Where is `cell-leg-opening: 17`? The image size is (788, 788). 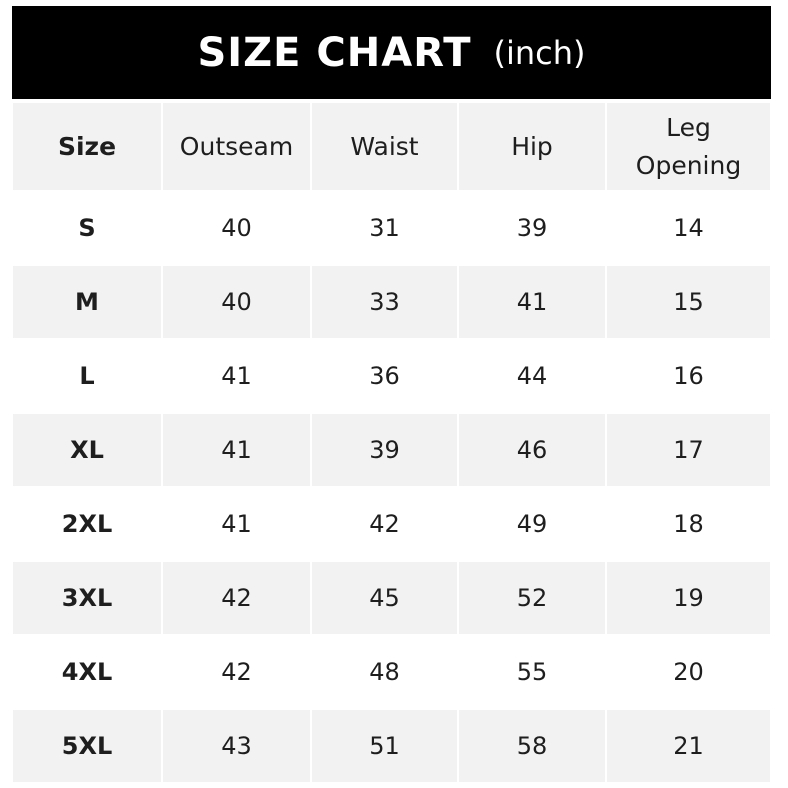 cell-leg-opening: 17 is located at coordinates (688, 450).